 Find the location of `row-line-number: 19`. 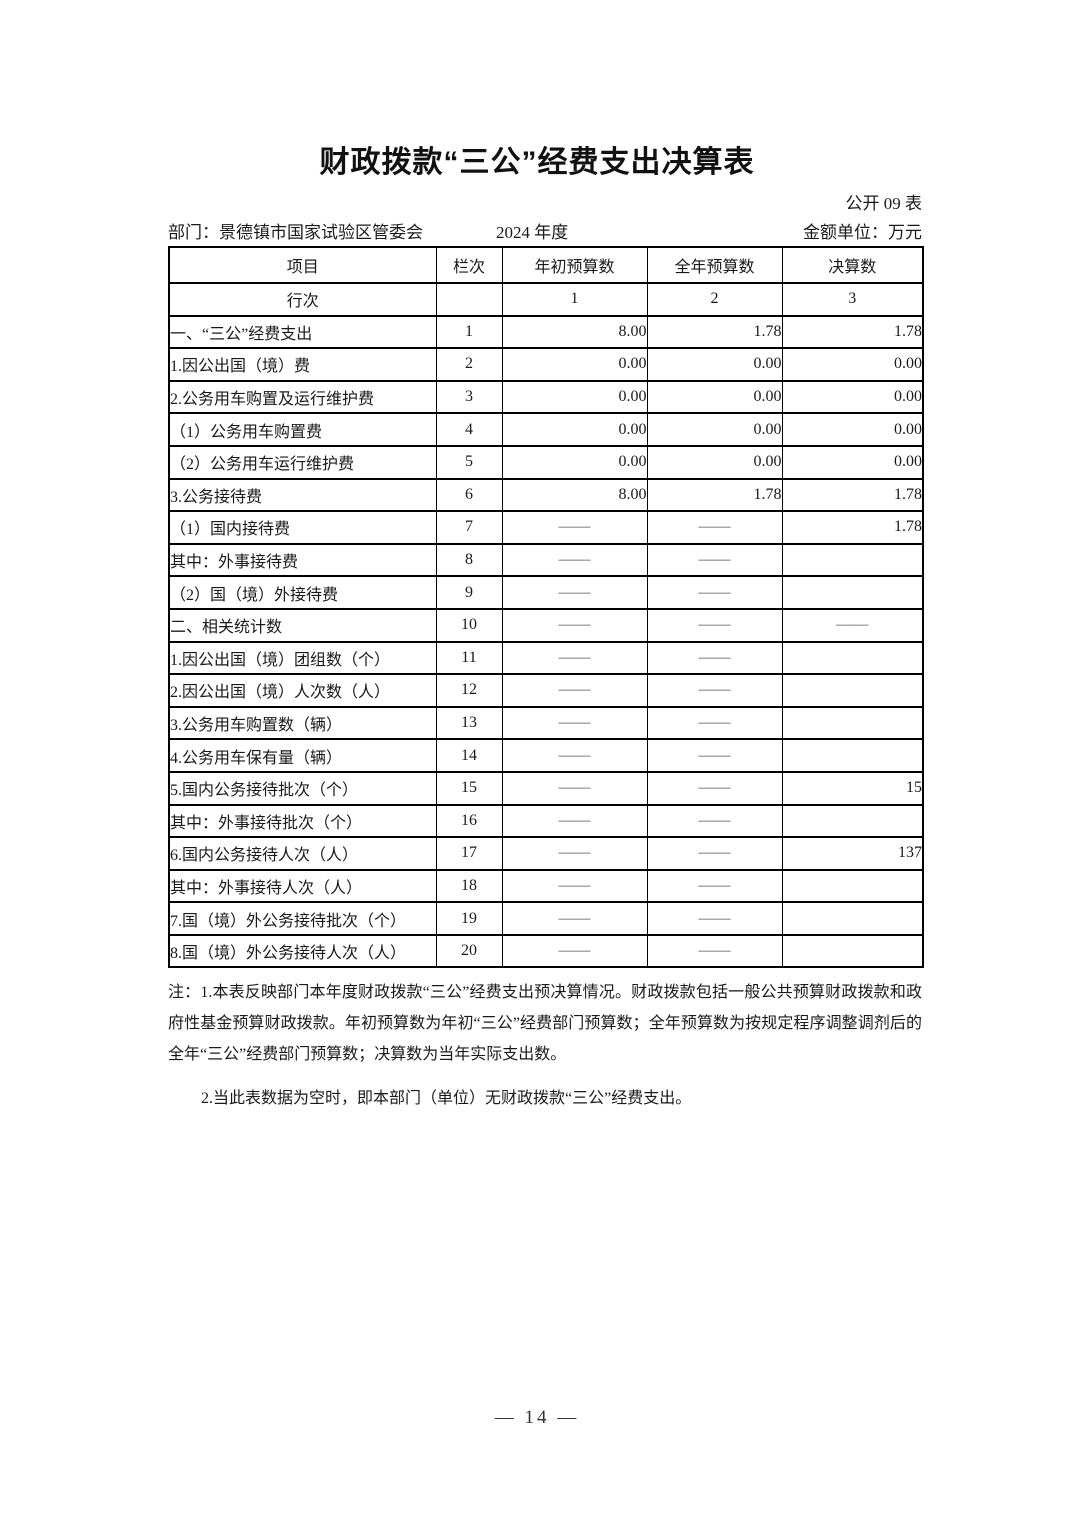

row-line-number: 19 is located at coordinates (469, 918).